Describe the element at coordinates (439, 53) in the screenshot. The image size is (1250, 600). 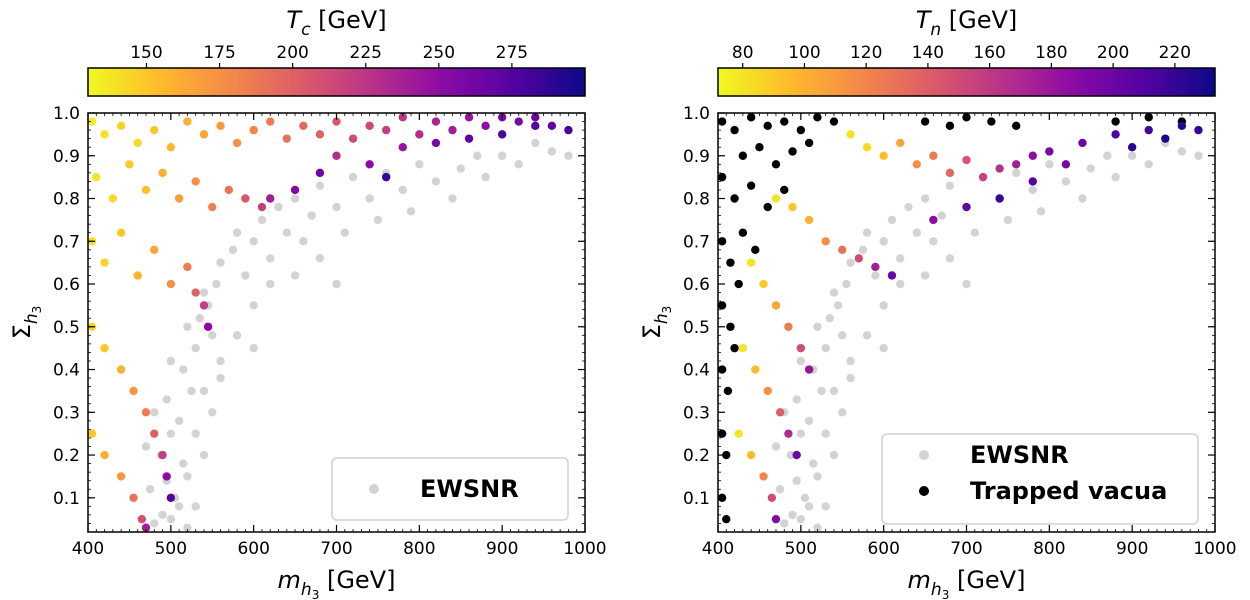
I see `colorbar-tick-label: 250` at that location.